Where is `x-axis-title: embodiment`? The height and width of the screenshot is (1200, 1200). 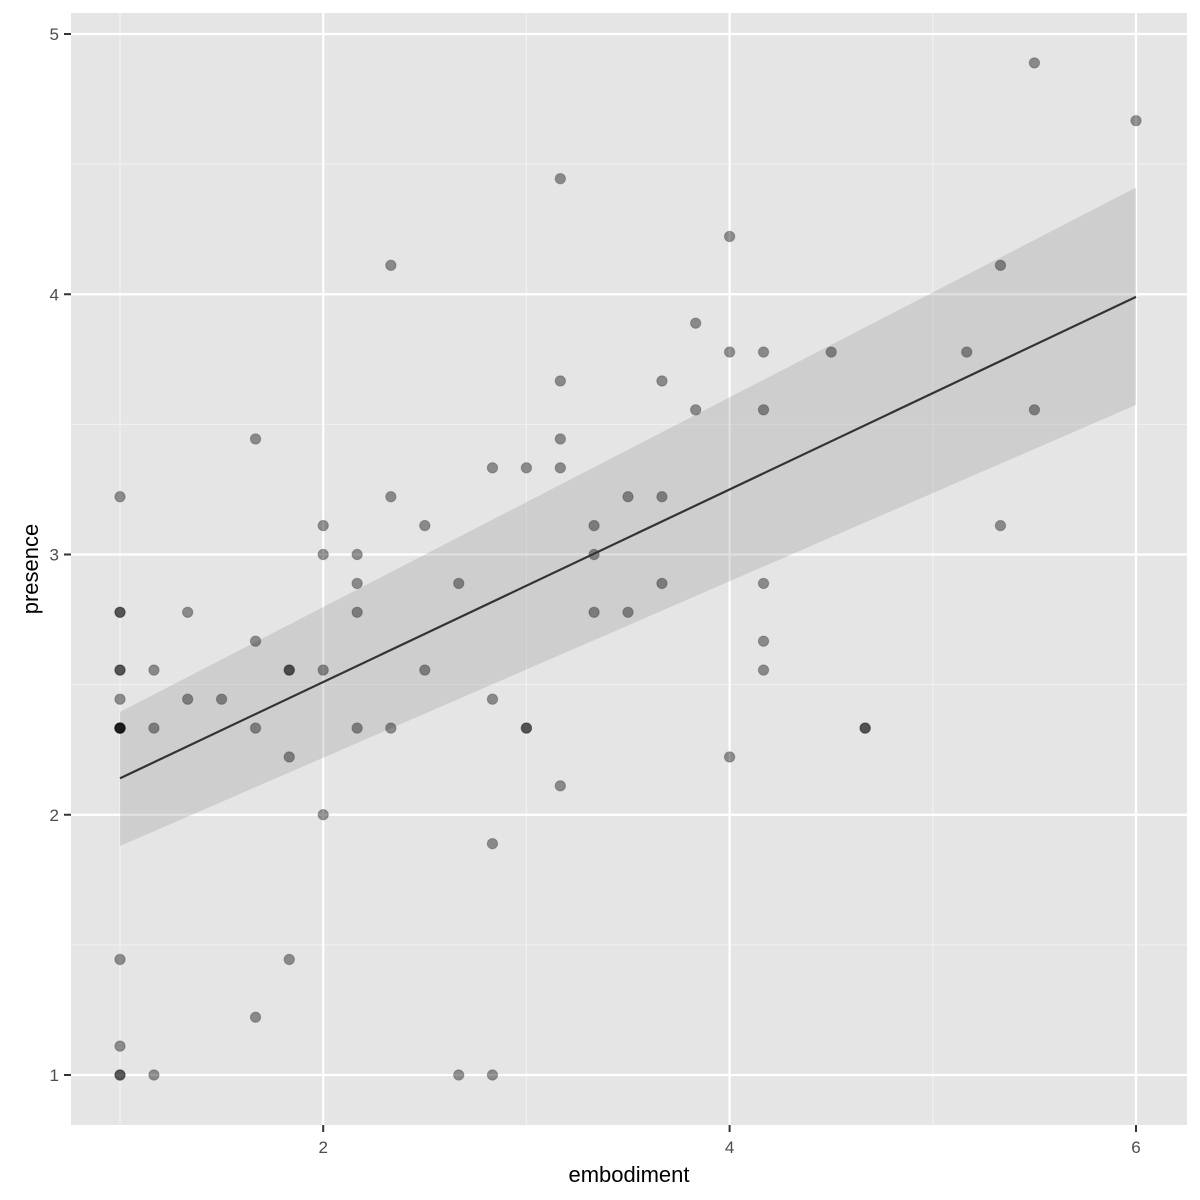
x-axis-title: embodiment is located at coordinates (628, 1174).